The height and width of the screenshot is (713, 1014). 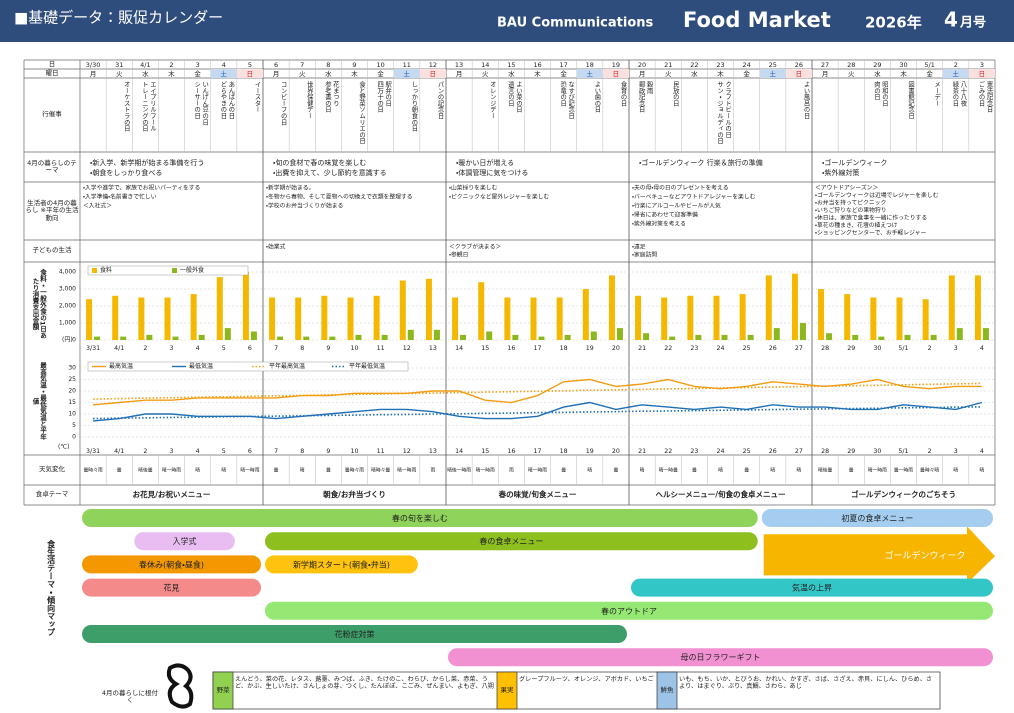 I want to click on row-label: 食卓テーマ, so click(x=52, y=494).